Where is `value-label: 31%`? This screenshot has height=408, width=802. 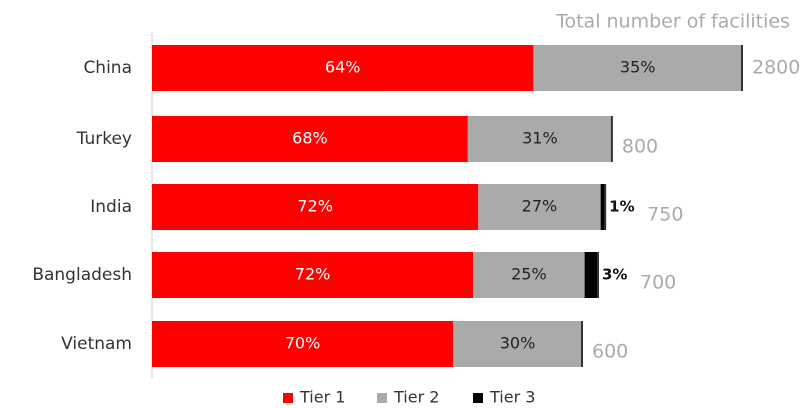 value-label: 31% is located at coordinates (540, 138).